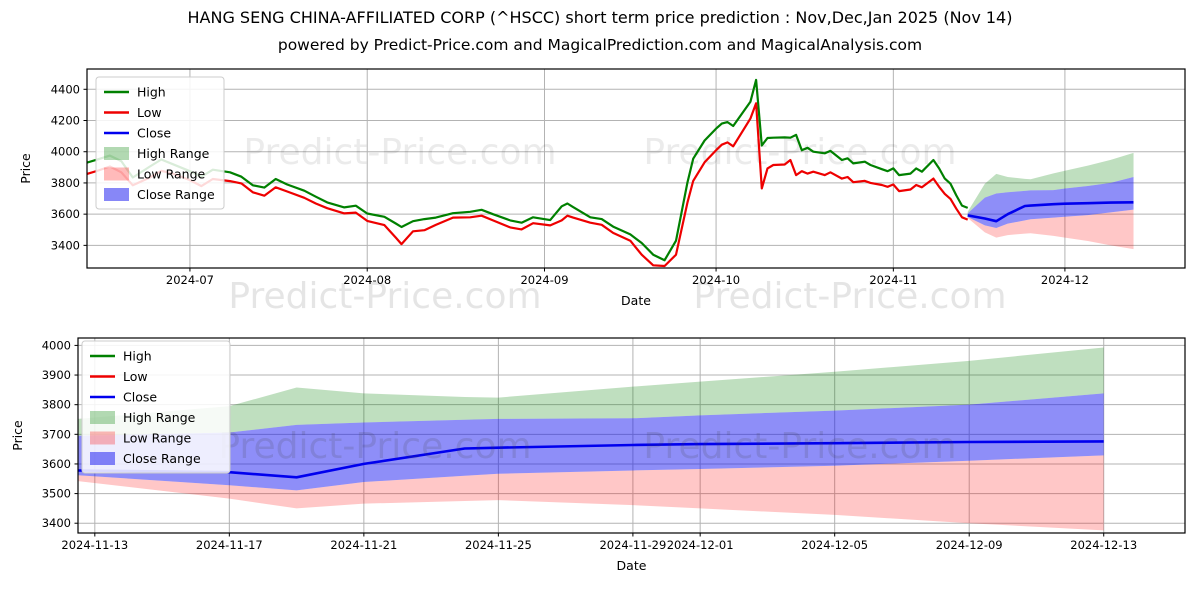 The height and width of the screenshot is (600, 1200). Describe the element at coordinates (65, 121) in the screenshot. I see `y-tick-label: 4200` at that location.